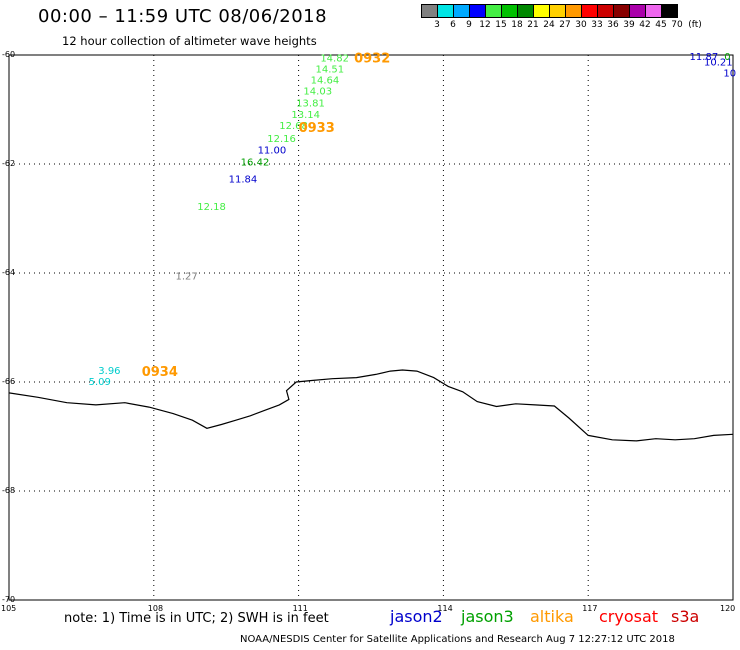  I want to click on wave-height-value: 13.81, so click(310, 103).